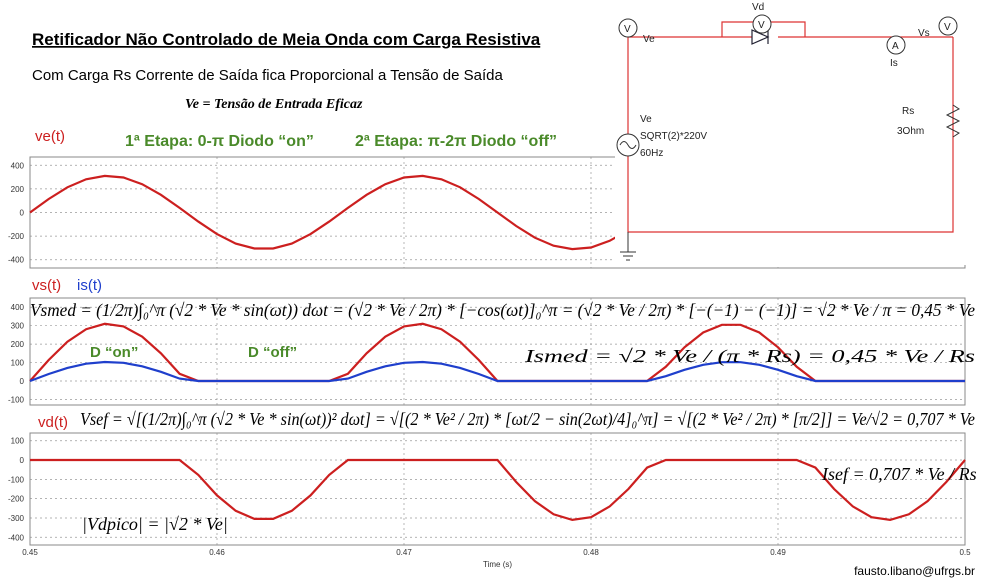  What do you see at coordinates (497, 564) in the screenshot?
I see `x-axis-label: Time (s)` at bounding box center [497, 564].